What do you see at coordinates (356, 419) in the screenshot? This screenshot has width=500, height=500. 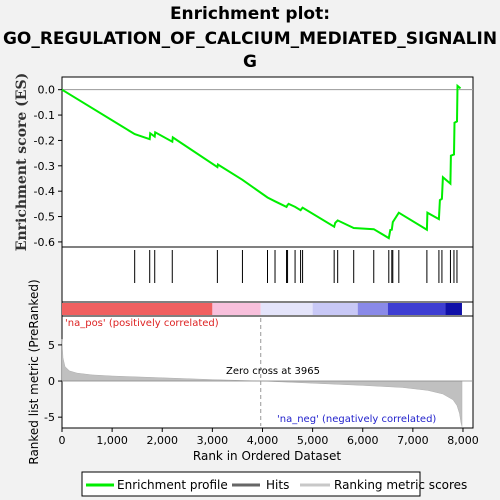 I see `neg-correlation-label: 'na_neg' (negatively correlated)` at bounding box center [356, 419].